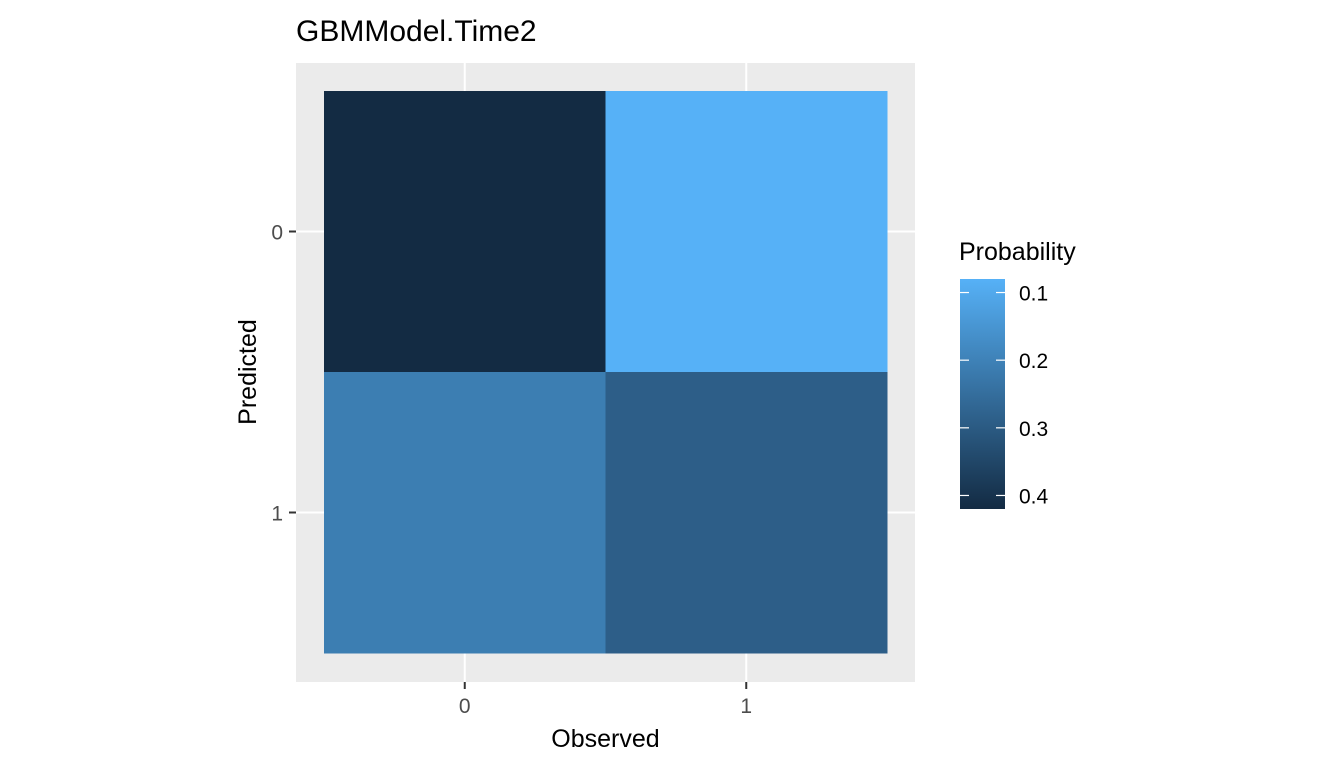  What do you see at coordinates (283, 374) in the screenshot?
I see `y-axis-ticks: 01` at bounding box center [283, 374].